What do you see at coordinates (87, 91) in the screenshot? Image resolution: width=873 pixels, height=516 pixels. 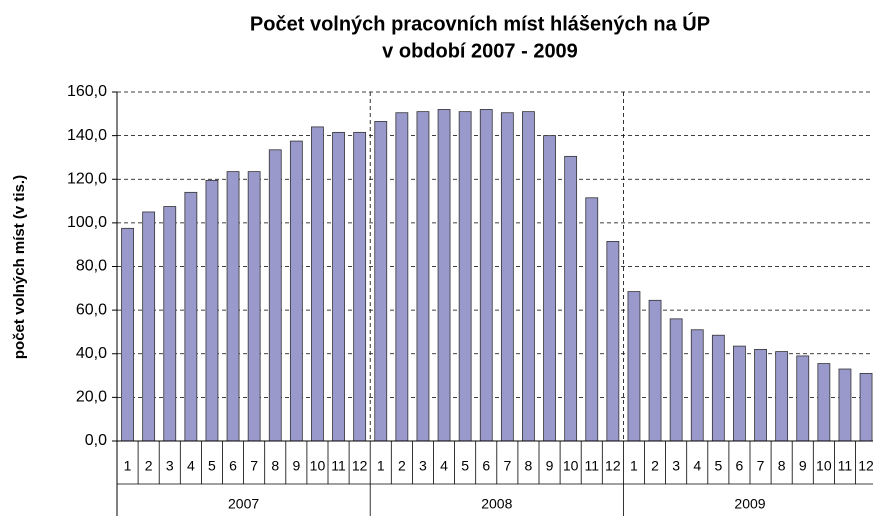 I see `y-tick-label: 160,0` at bounding box center [87, 91].